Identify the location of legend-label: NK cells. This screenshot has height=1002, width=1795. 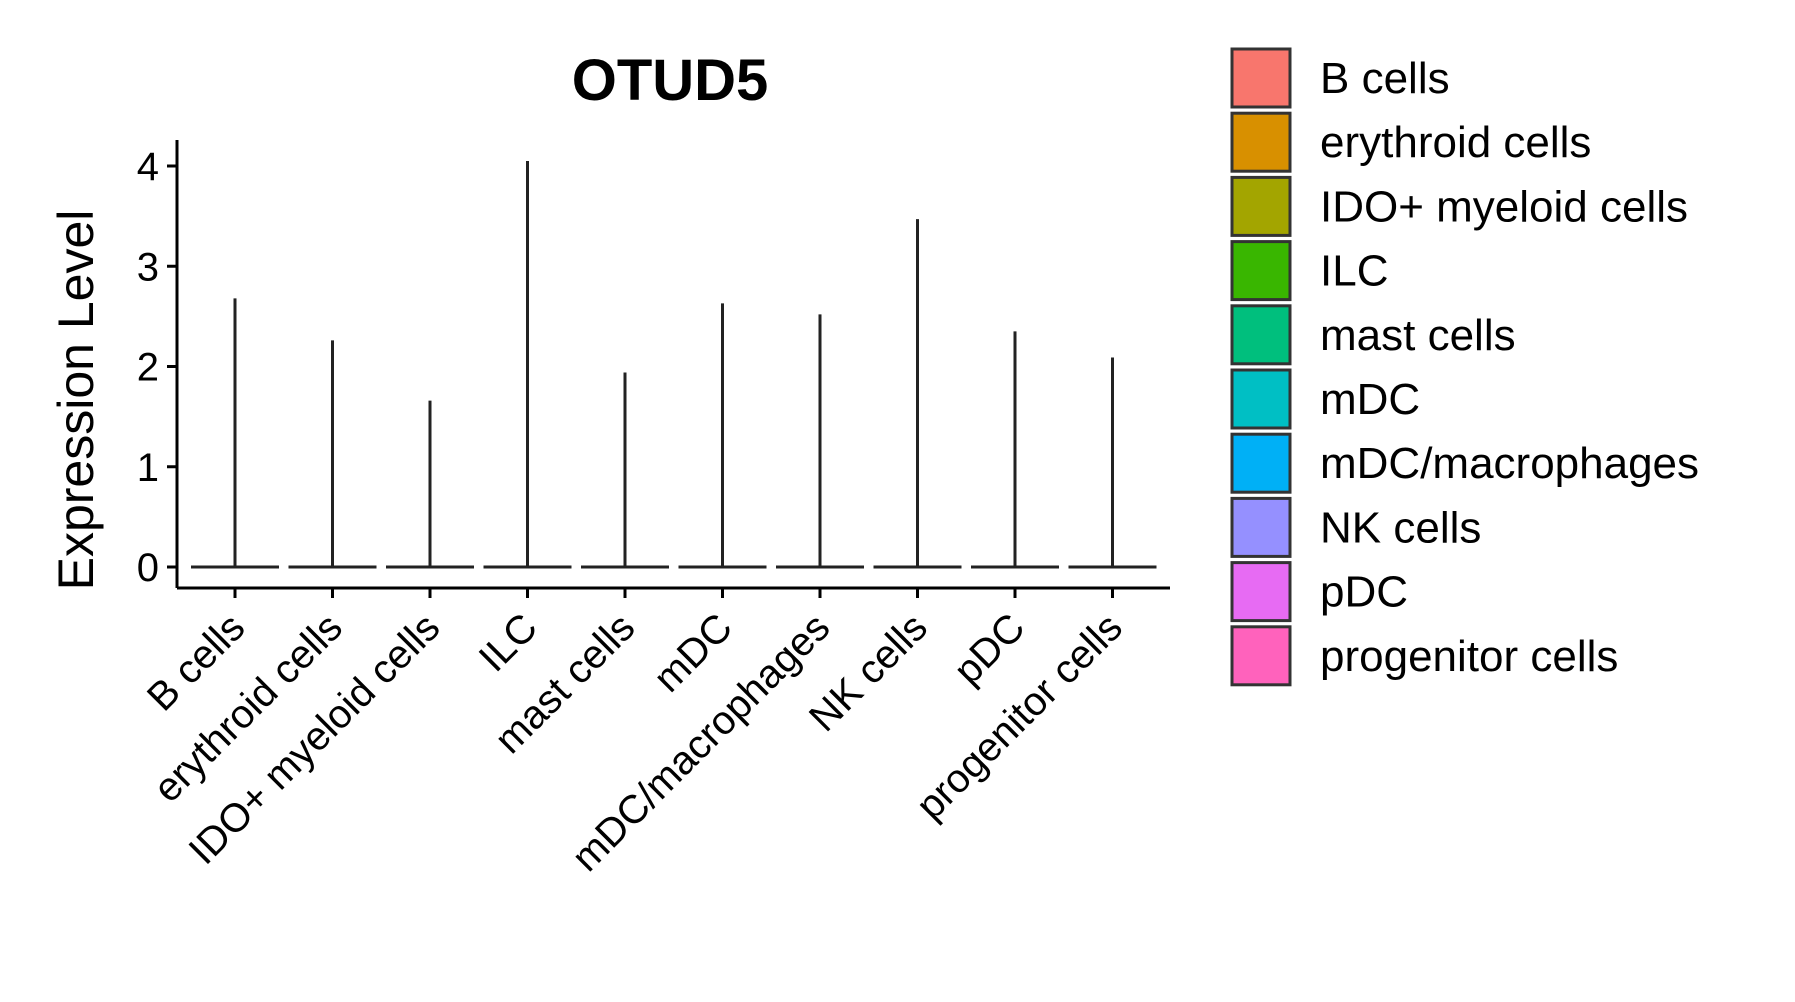
(1400, 527).